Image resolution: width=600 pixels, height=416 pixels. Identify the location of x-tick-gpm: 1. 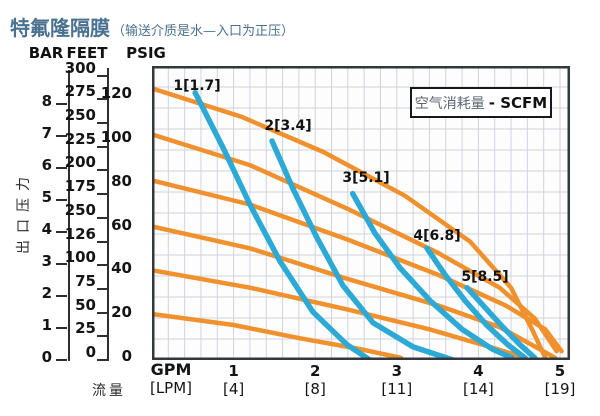
(233, 371).